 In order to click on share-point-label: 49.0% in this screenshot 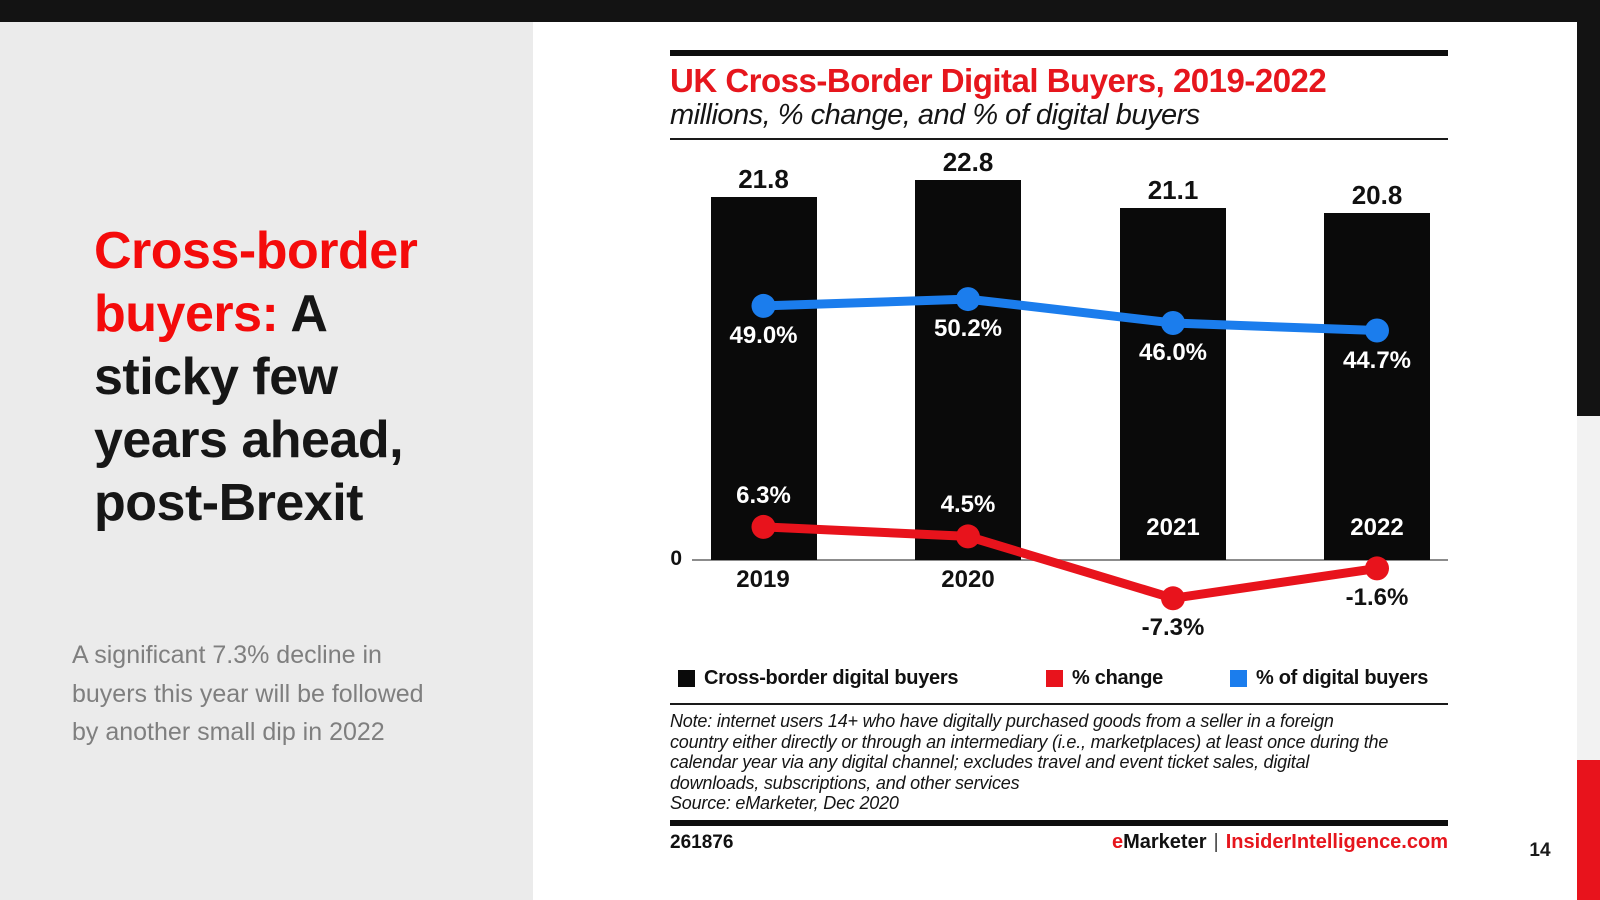, I will do `click(763, 335)`.